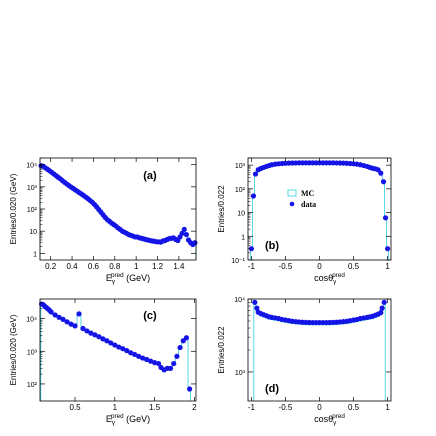  What do you see at coordinates (319, 407) in the screenshot?
I see `x-tick-label: 0` at bounding box center [319, 407].